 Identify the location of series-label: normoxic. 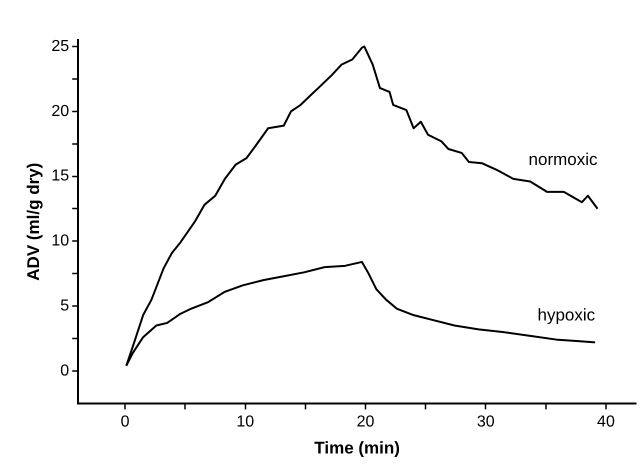
(563, 159).